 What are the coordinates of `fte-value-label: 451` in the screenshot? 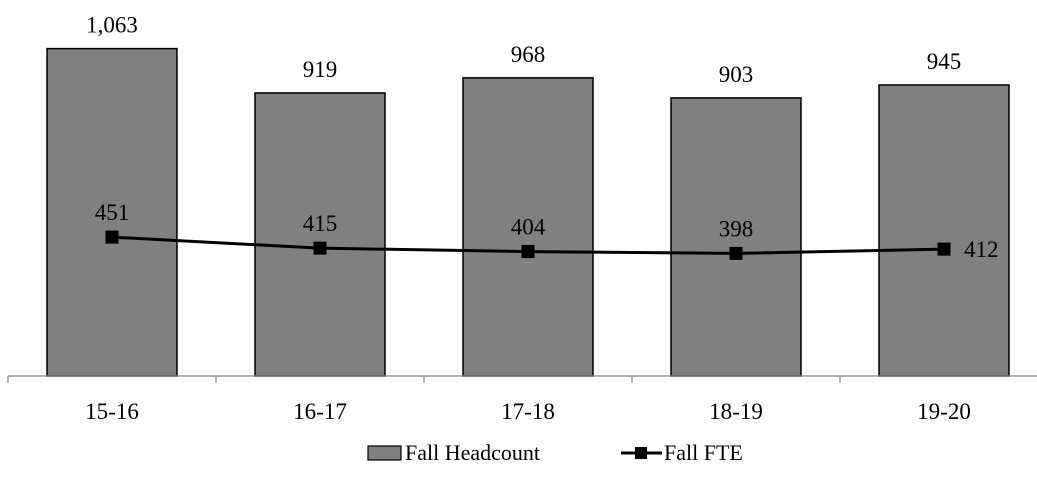 It's located at (112, 212).